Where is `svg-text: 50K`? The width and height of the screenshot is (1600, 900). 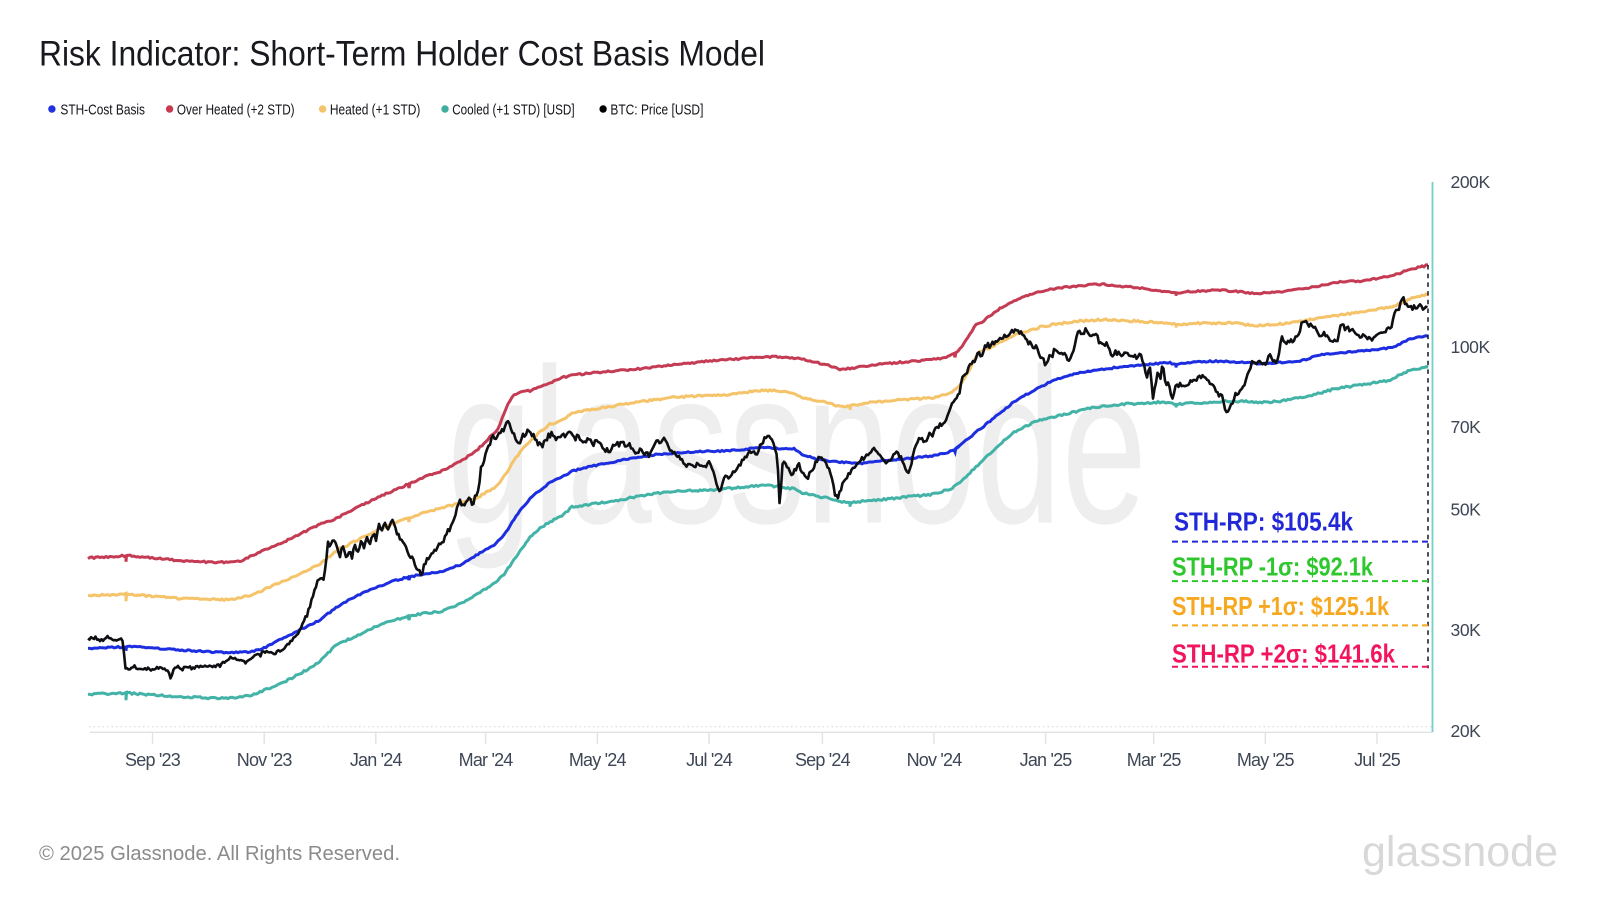
svg-text: 50K is located at coordinates (1466, 510).